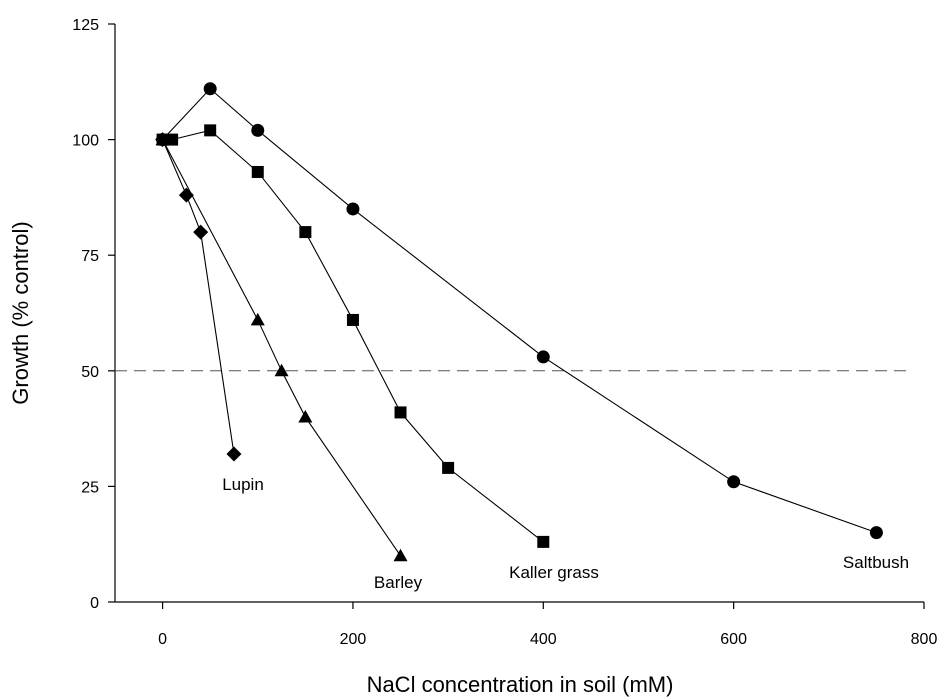 The width and height of the screenshot is (945, 700). Describe the element at coordinates (543, 639) in the screenshot. I see `x-tick-label: 400` at that location.